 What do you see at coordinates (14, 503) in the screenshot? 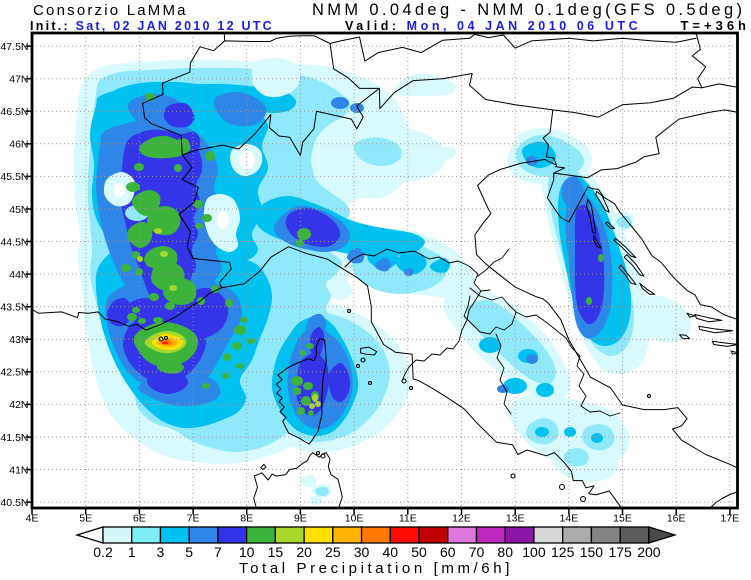
I see `svg-text: 40.5N` at bounding box center [14, 503].